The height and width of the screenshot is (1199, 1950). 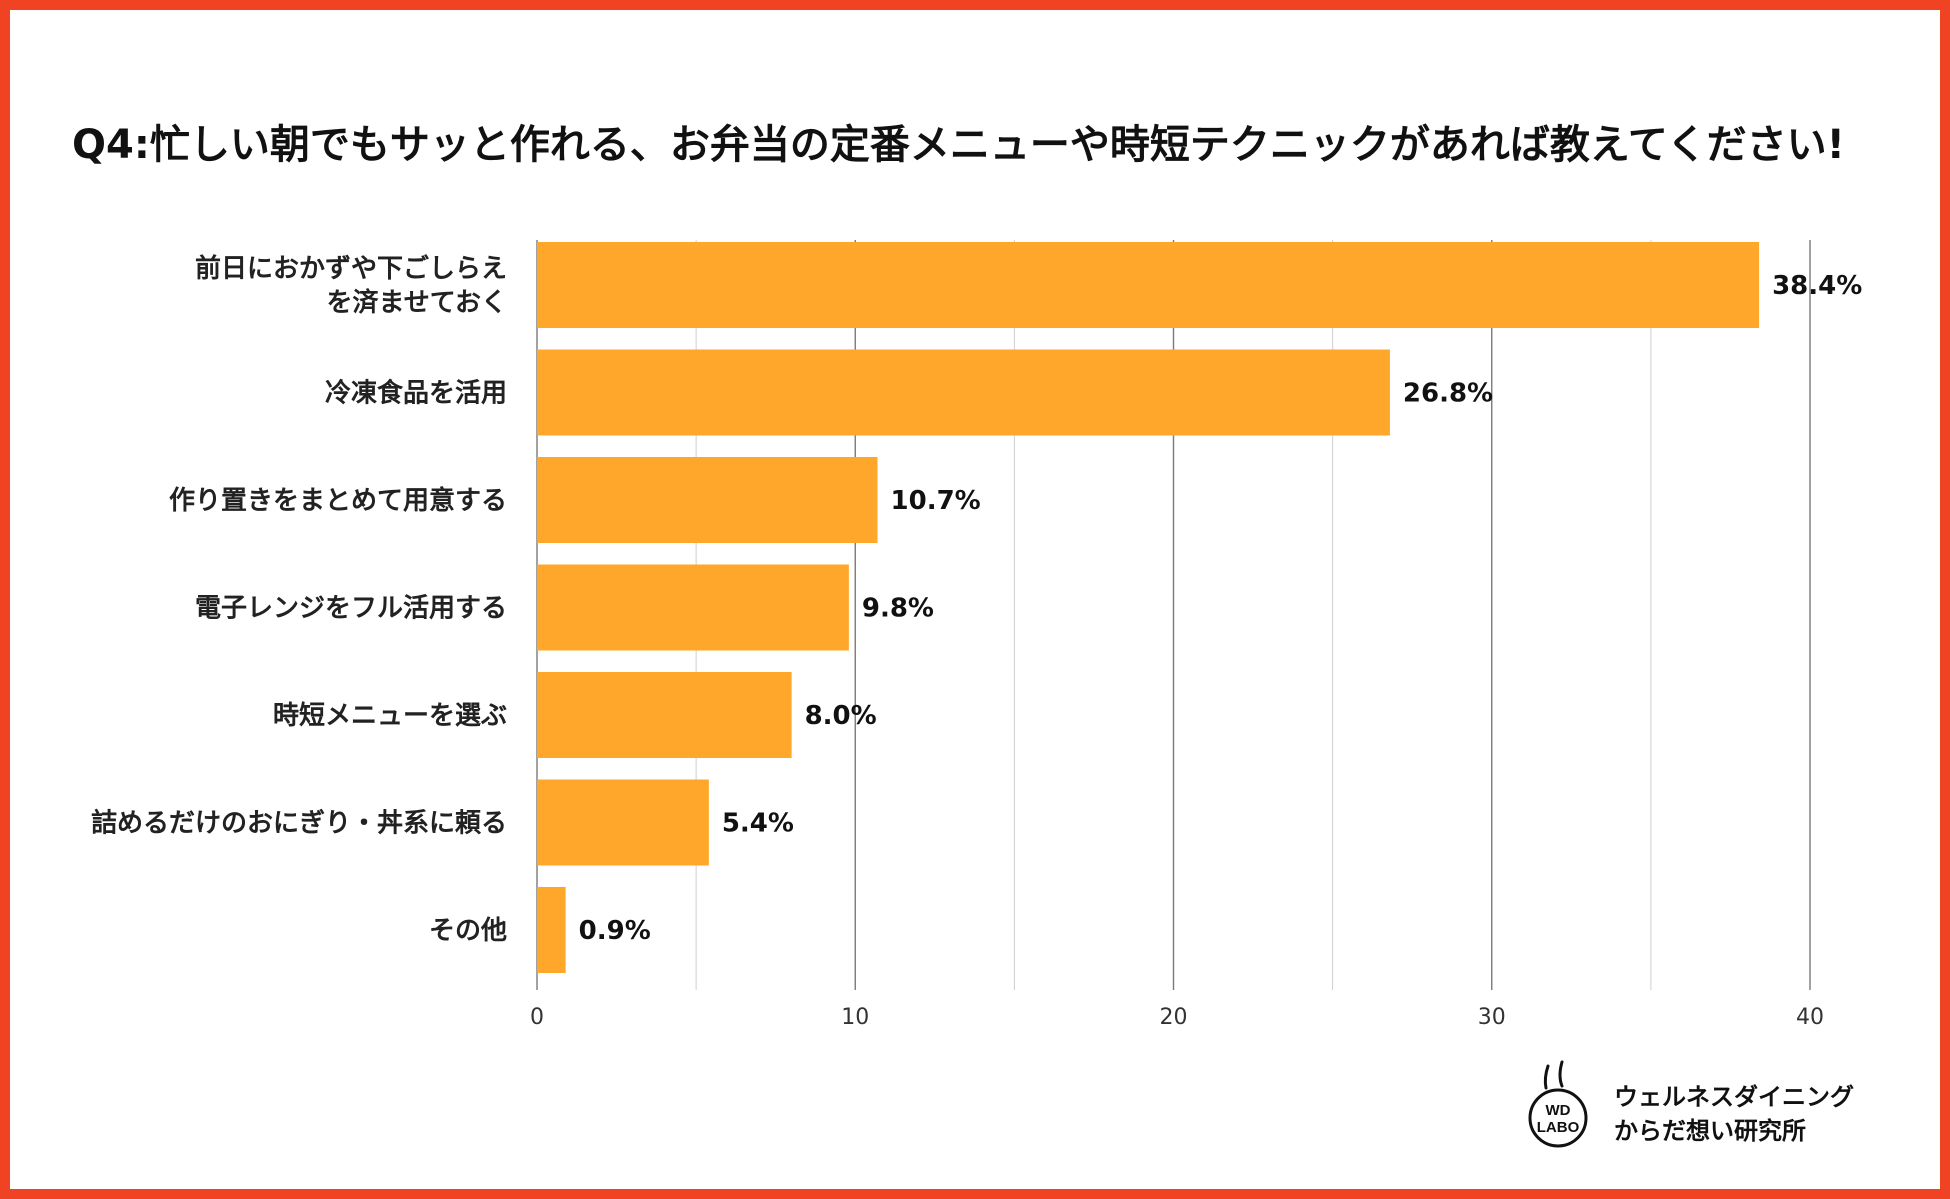 I want to click on brand-line1: ウェルネスダイニング, so click(x=1734, y=1097).